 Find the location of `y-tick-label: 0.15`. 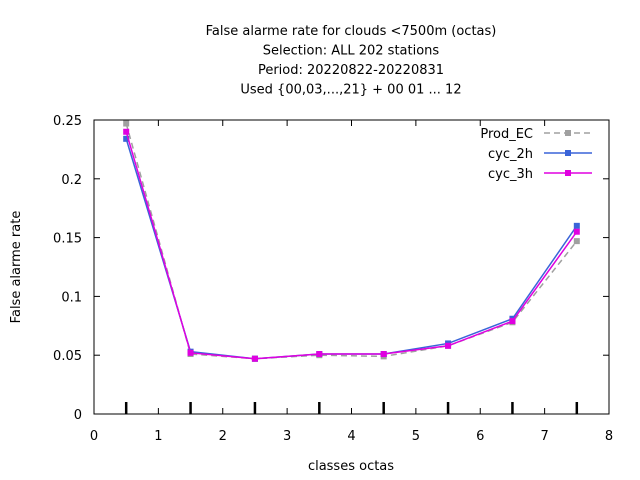

y-tick-label: 0.15 is located at coordinates (67, 239).